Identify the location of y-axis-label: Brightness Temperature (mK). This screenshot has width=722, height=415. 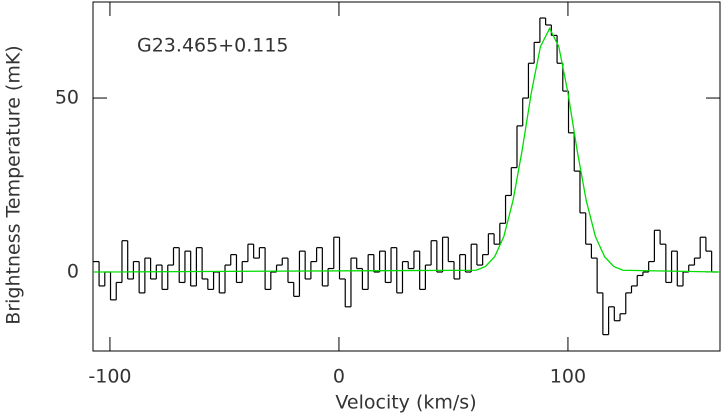
(14, 184).